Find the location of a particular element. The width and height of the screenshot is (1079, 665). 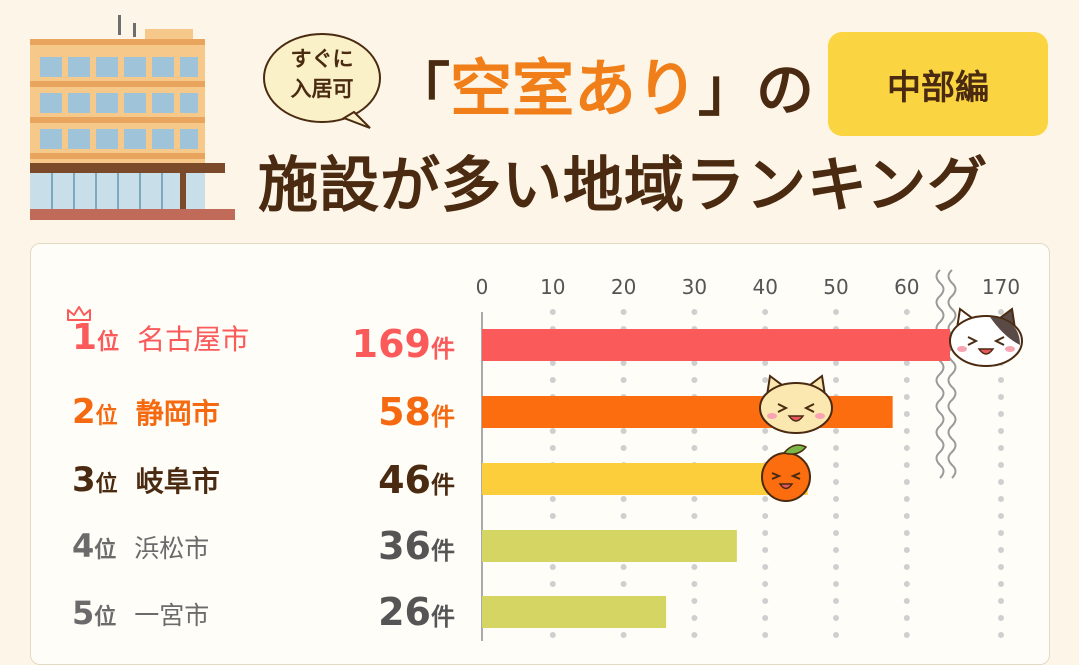

title-line-1: 「空室あり」の is located at coordinates (603, 89).